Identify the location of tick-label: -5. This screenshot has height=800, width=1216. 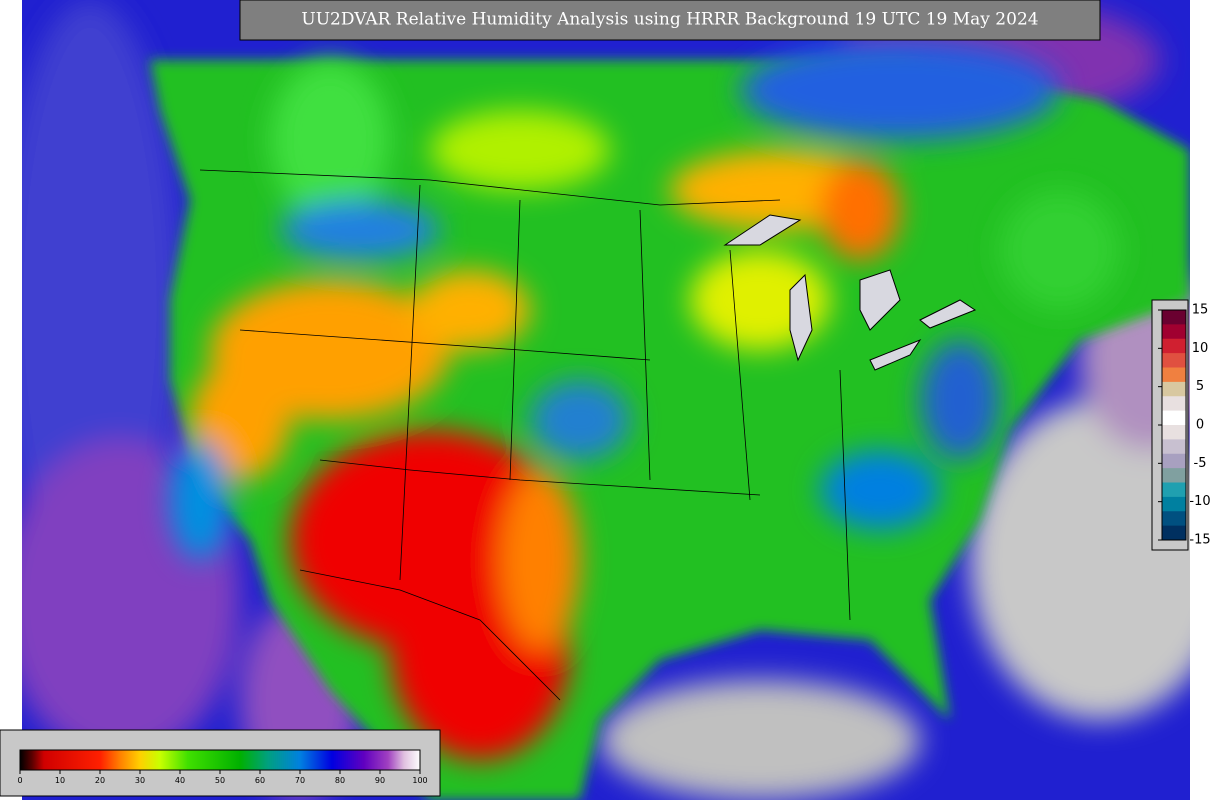
(1200, 463).